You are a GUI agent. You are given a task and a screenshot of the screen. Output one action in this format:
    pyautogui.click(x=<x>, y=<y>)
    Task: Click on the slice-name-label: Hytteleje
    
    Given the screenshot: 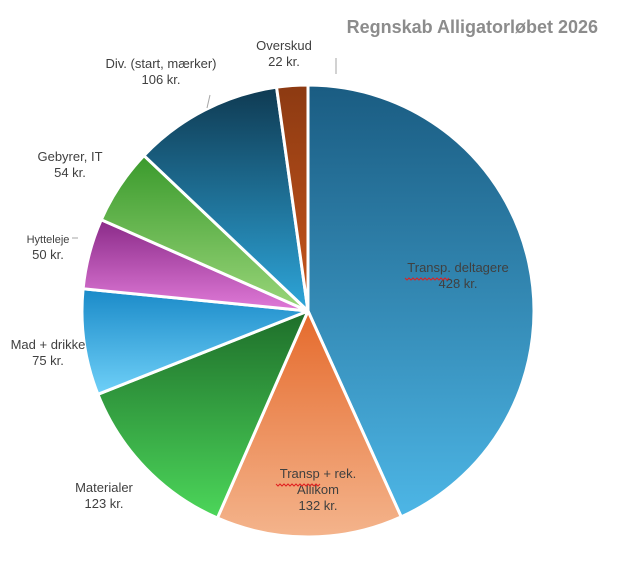 What is the action you would take?
    pyautogui.click(x=48, y=240)
    